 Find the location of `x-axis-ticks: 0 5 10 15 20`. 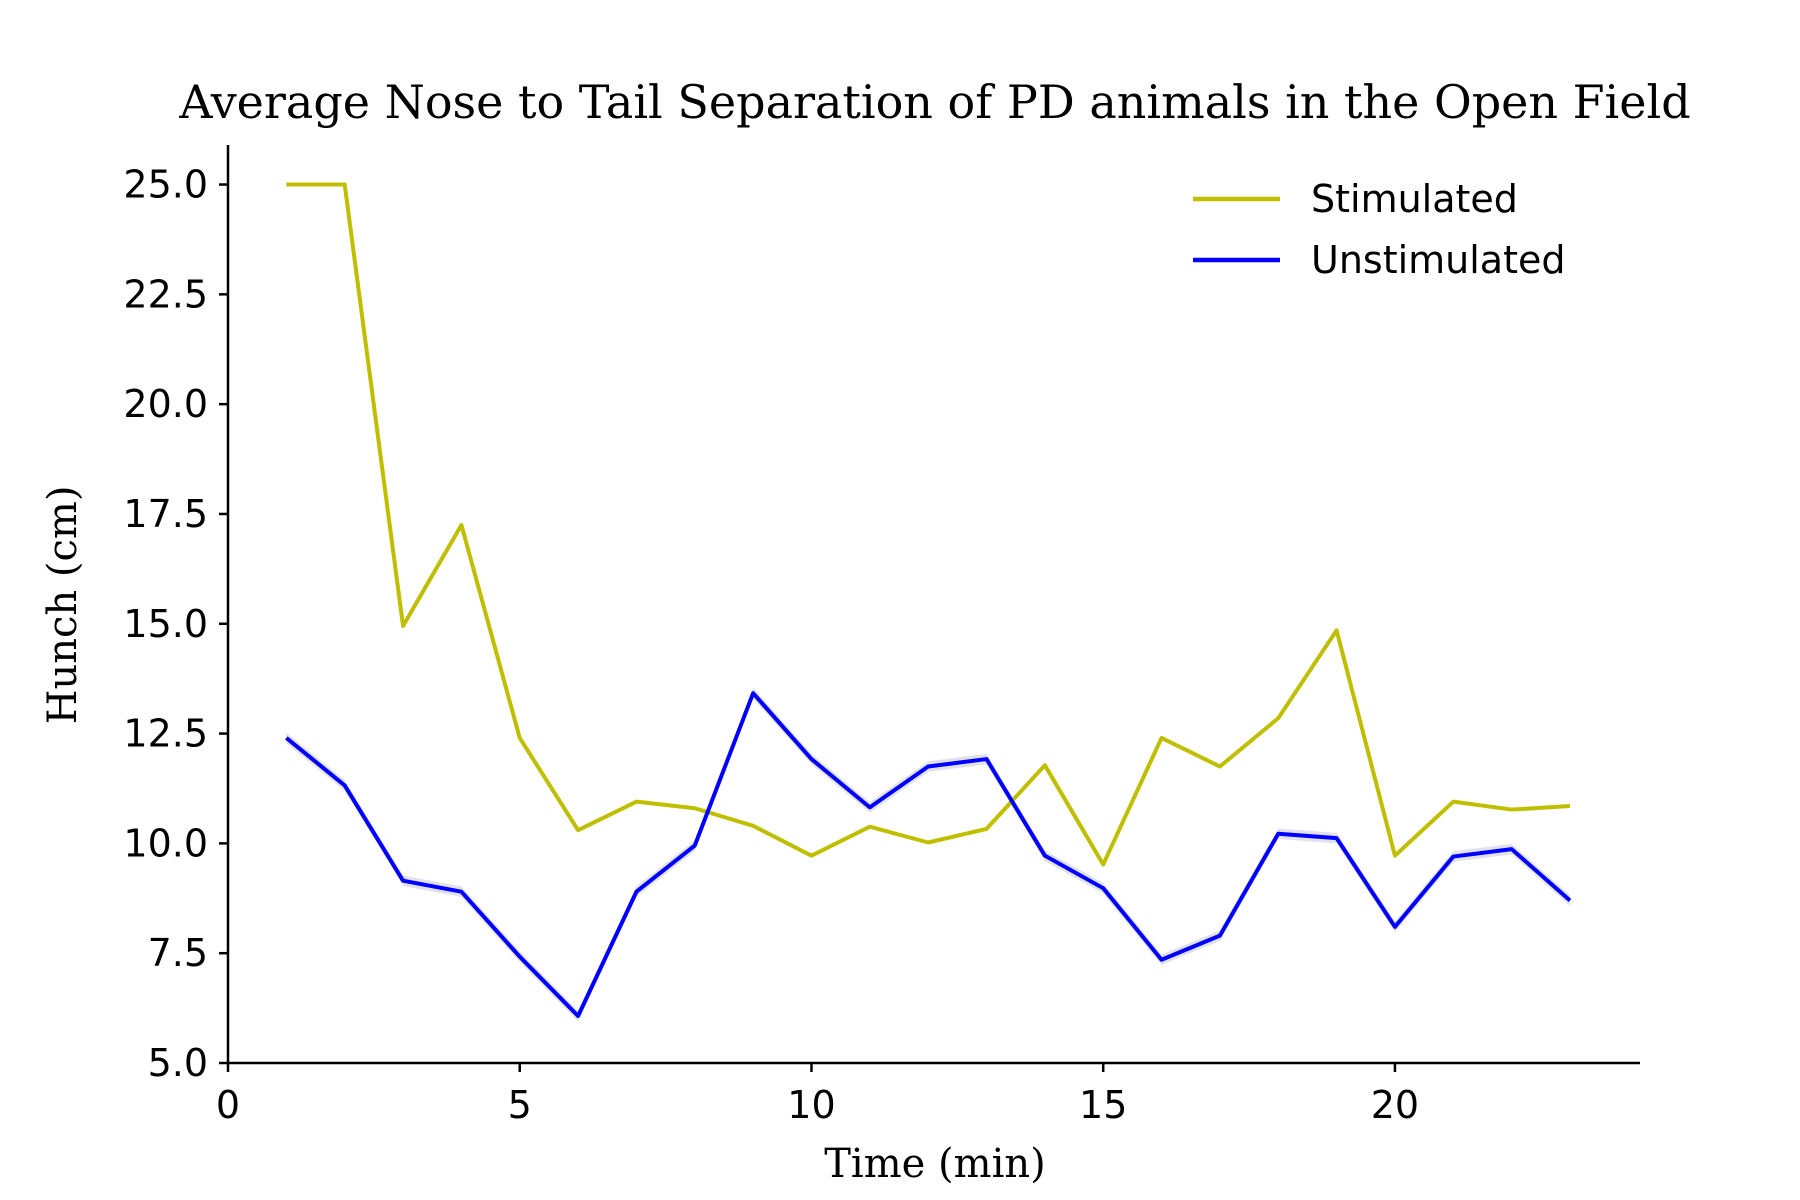

x-axis-ticks: 0 5 10 15 20 is located at coordinates (817, 1095).